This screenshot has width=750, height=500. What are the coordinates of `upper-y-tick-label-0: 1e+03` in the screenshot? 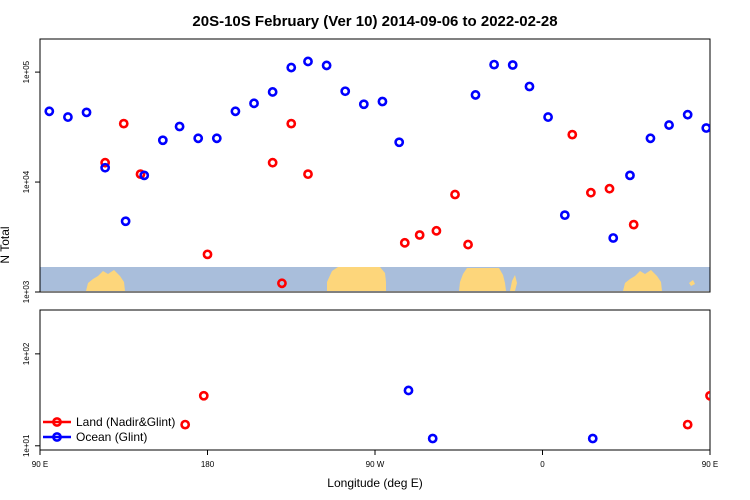 It's located at (26, 291).